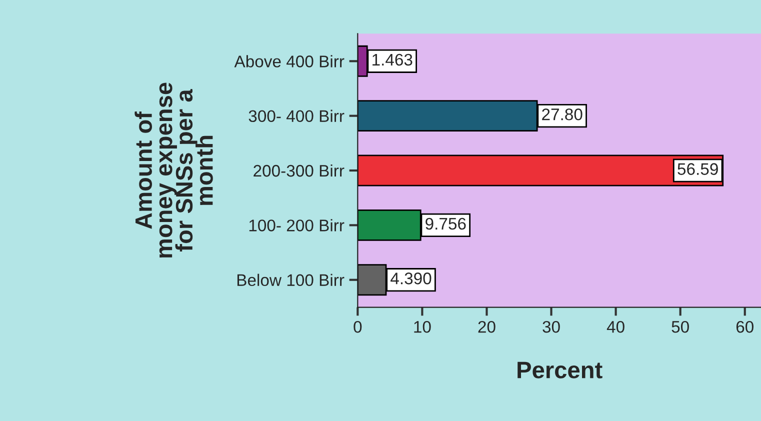  I want to click on data-label: 1.463, so click(392, 60).